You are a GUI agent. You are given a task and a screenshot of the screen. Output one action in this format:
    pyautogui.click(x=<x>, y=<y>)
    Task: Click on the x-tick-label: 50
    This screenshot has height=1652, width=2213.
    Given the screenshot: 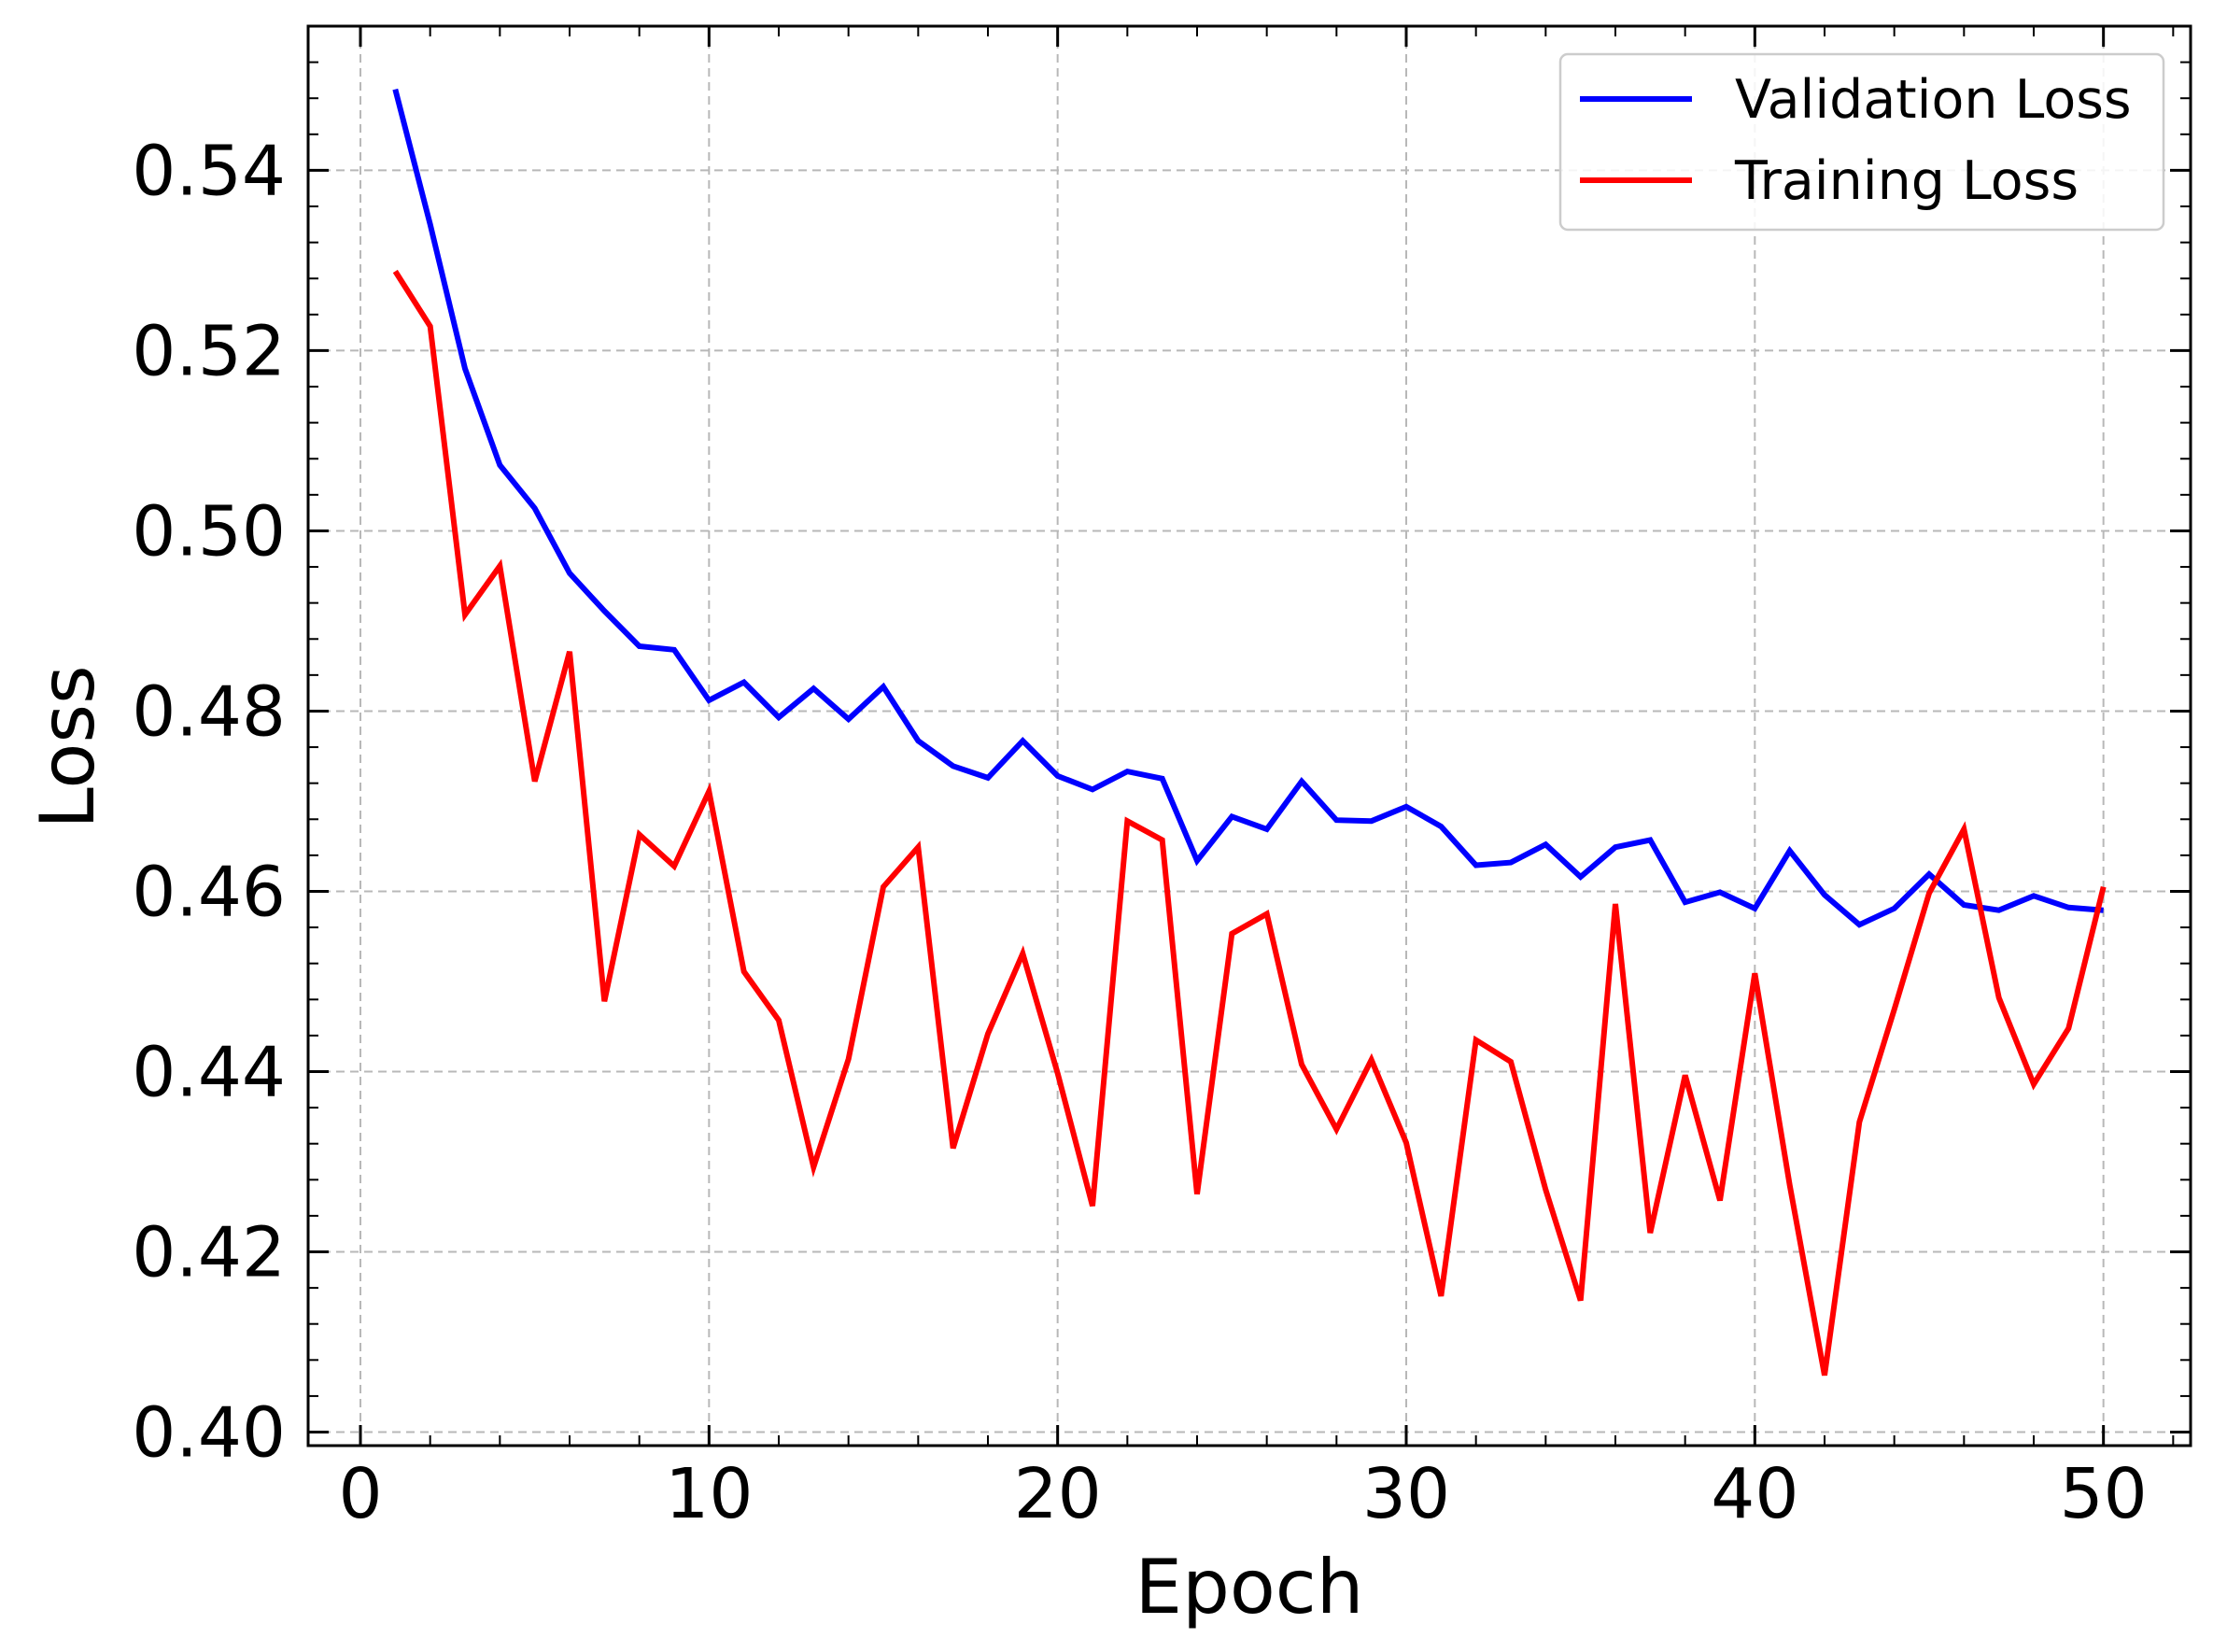 What is the action you would take?
    pyautogui.click(x=2104, y=1494)
    